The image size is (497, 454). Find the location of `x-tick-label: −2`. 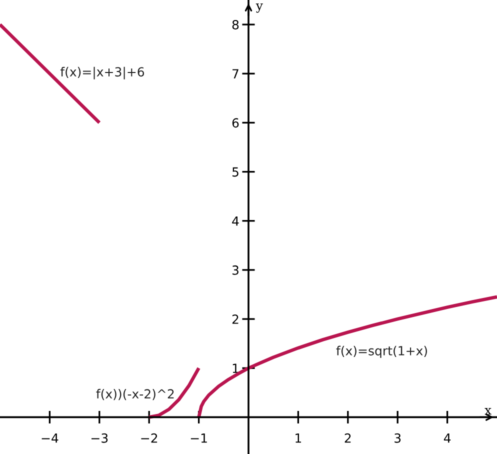

x-tick-label: −2 is located at coordinates (149, 438).